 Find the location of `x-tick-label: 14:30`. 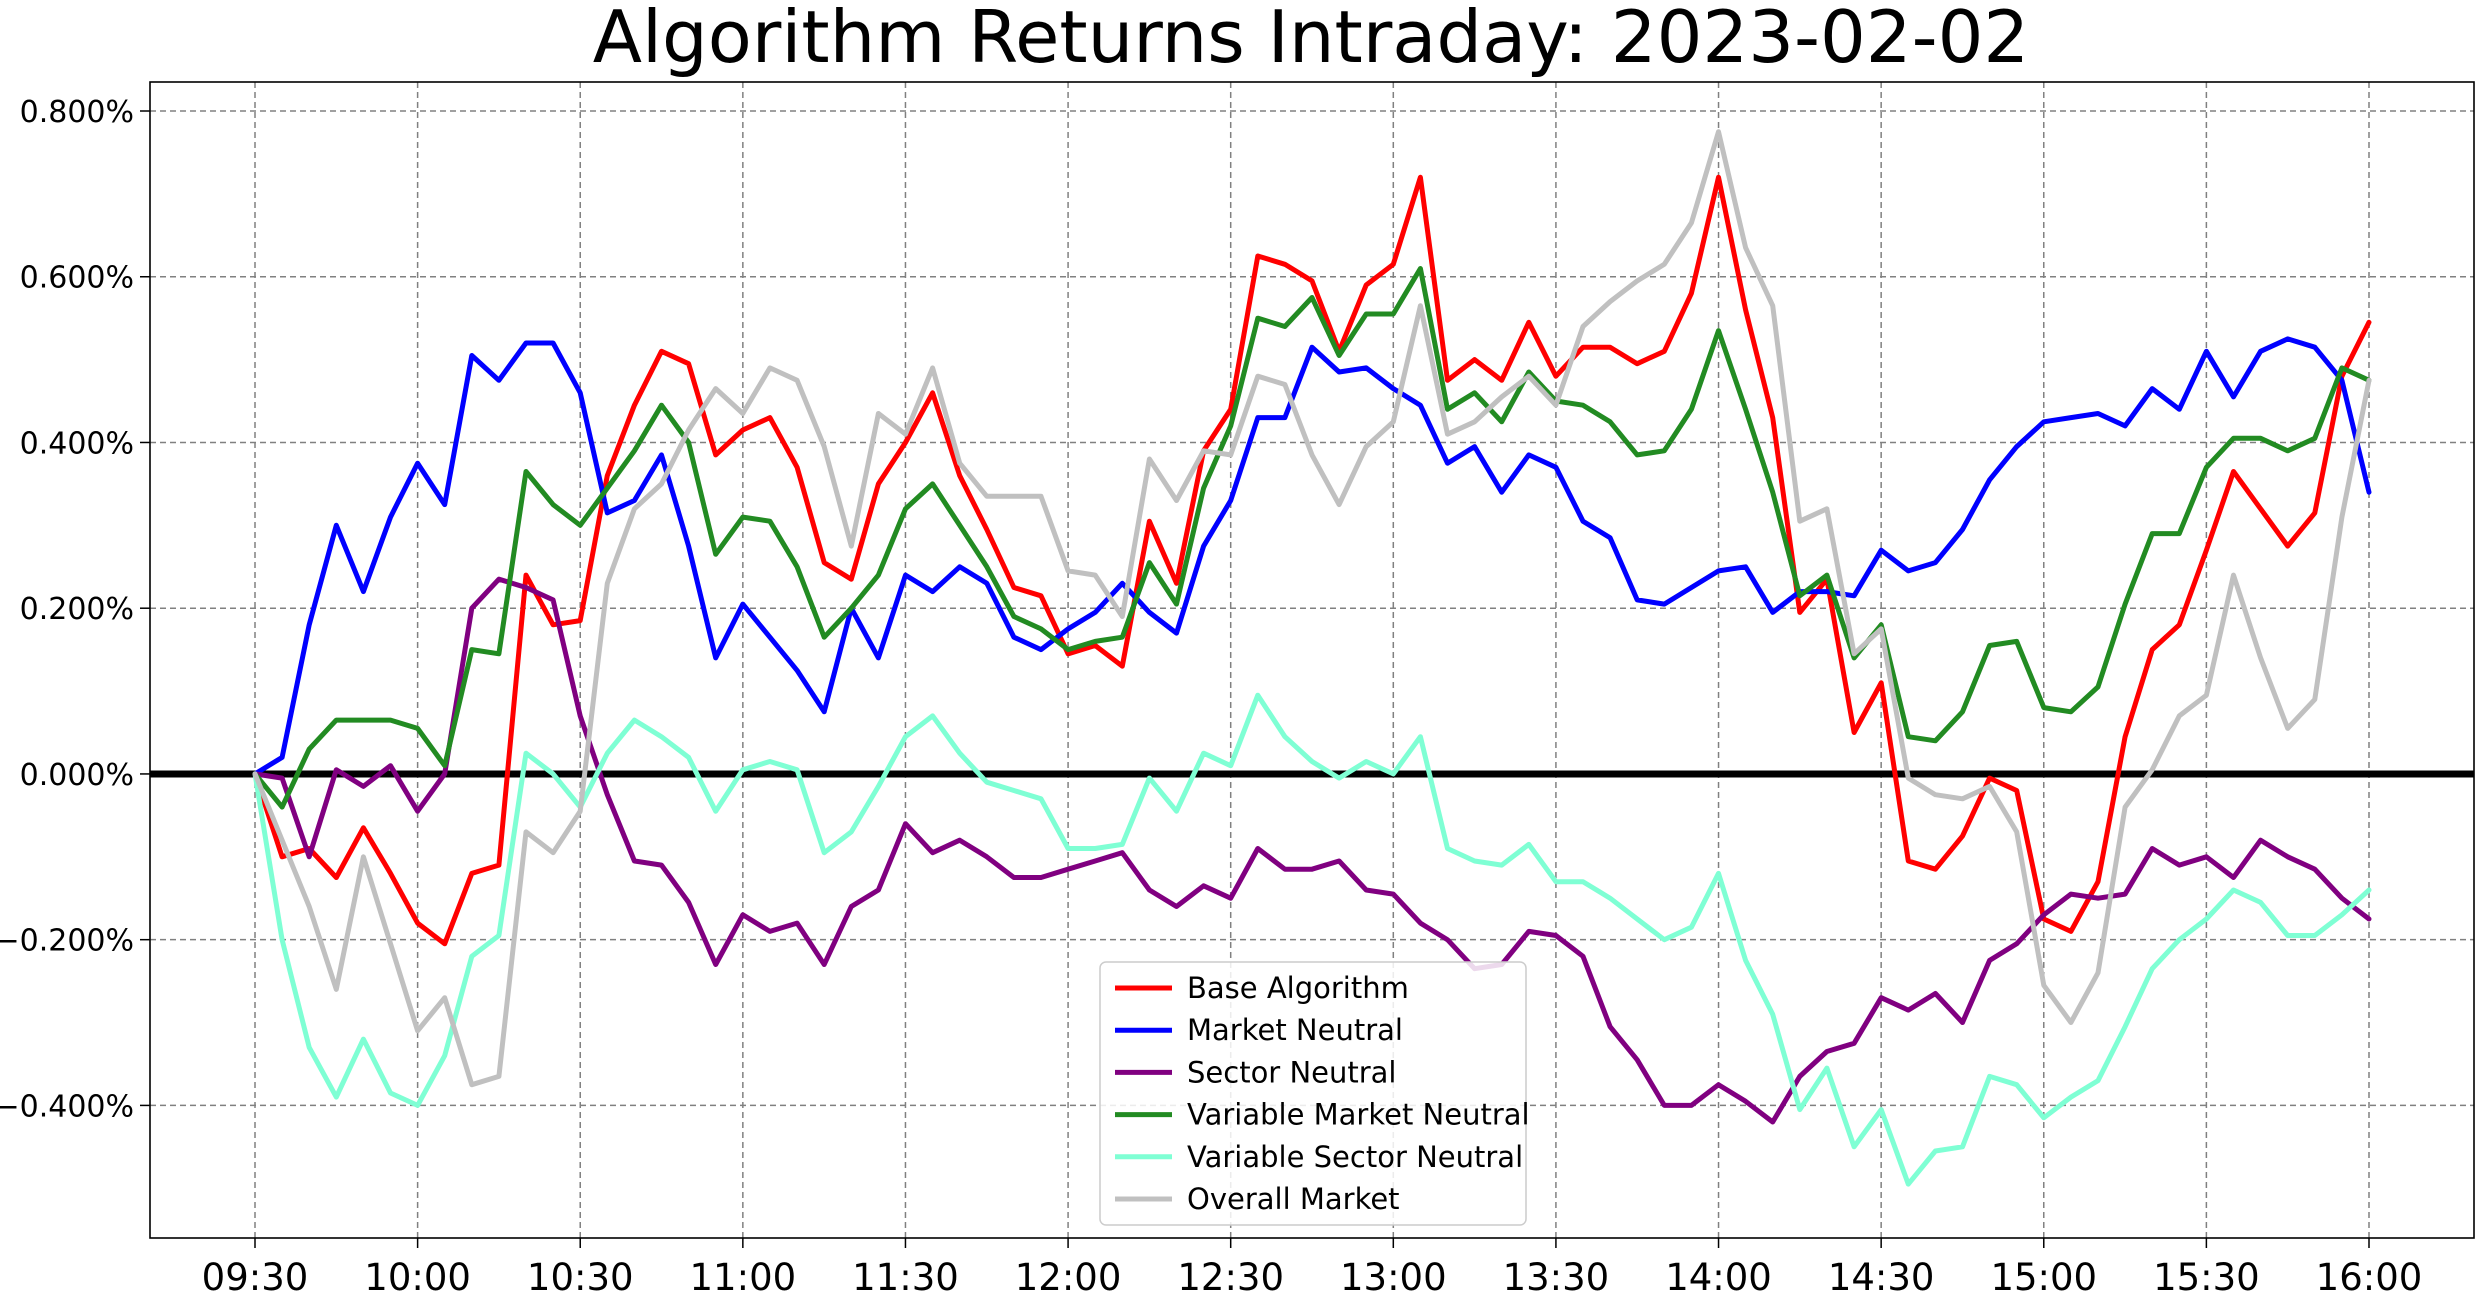

x-tick-label: 14:30 is located at coordinates (1881, 1274).